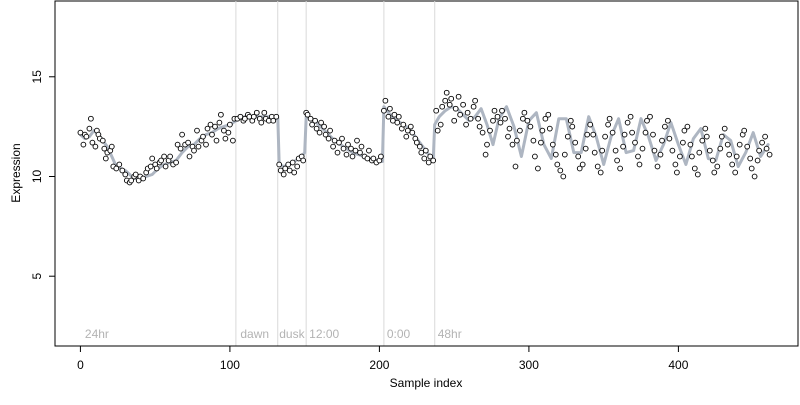 This screenshot has width=800, height=405. What do you see at coordinates (254, 334) in the screenshot?
I see `phase-label: dawn` at bounding box center [254, 334].